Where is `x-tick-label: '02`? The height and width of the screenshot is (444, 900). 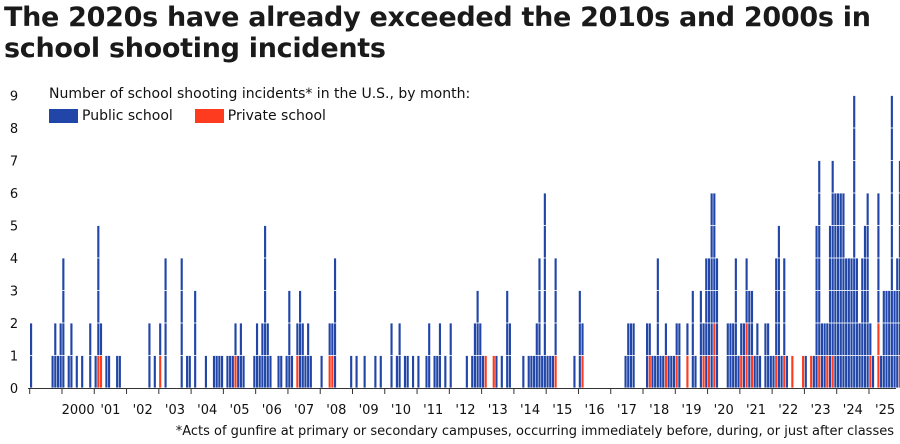 x-tick-label: '02 is located at coordinates (143, 410).